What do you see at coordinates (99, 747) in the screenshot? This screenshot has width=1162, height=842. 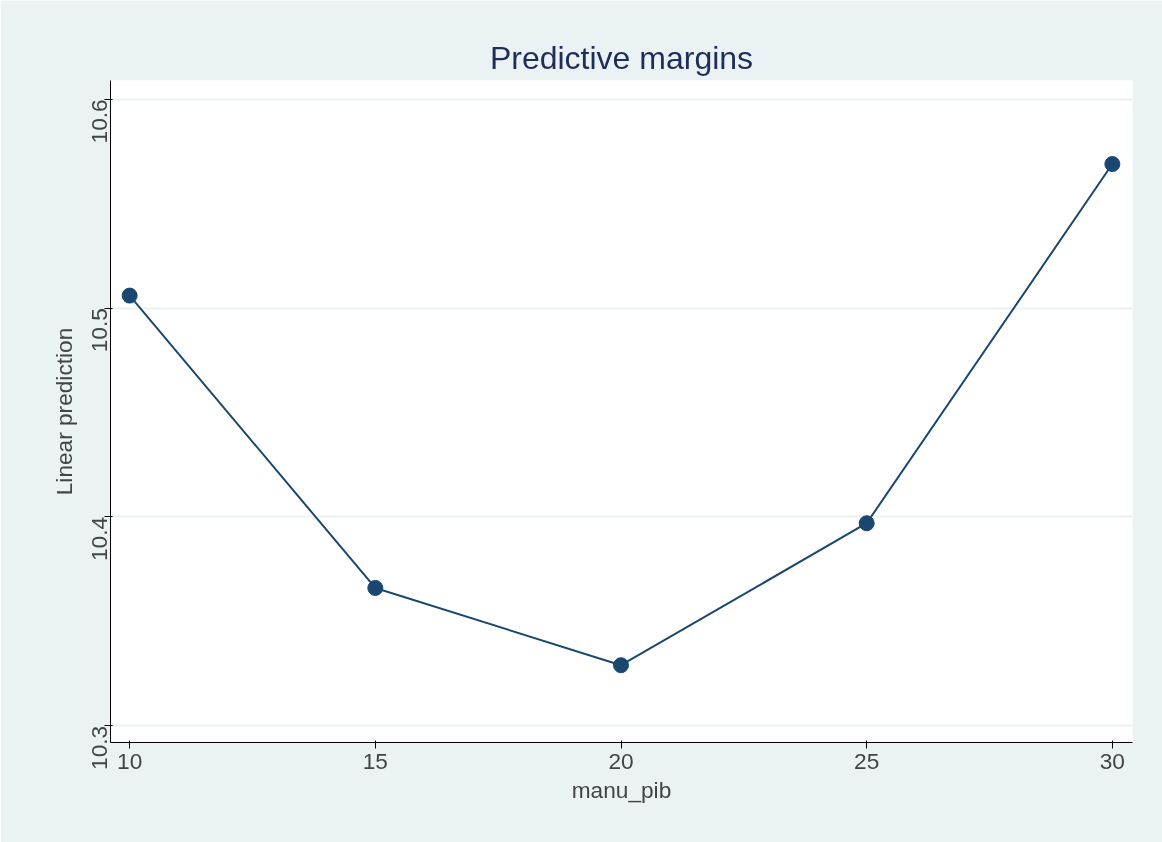 I see `y-tick-label: 10.3` at bounding box center [99, 747].